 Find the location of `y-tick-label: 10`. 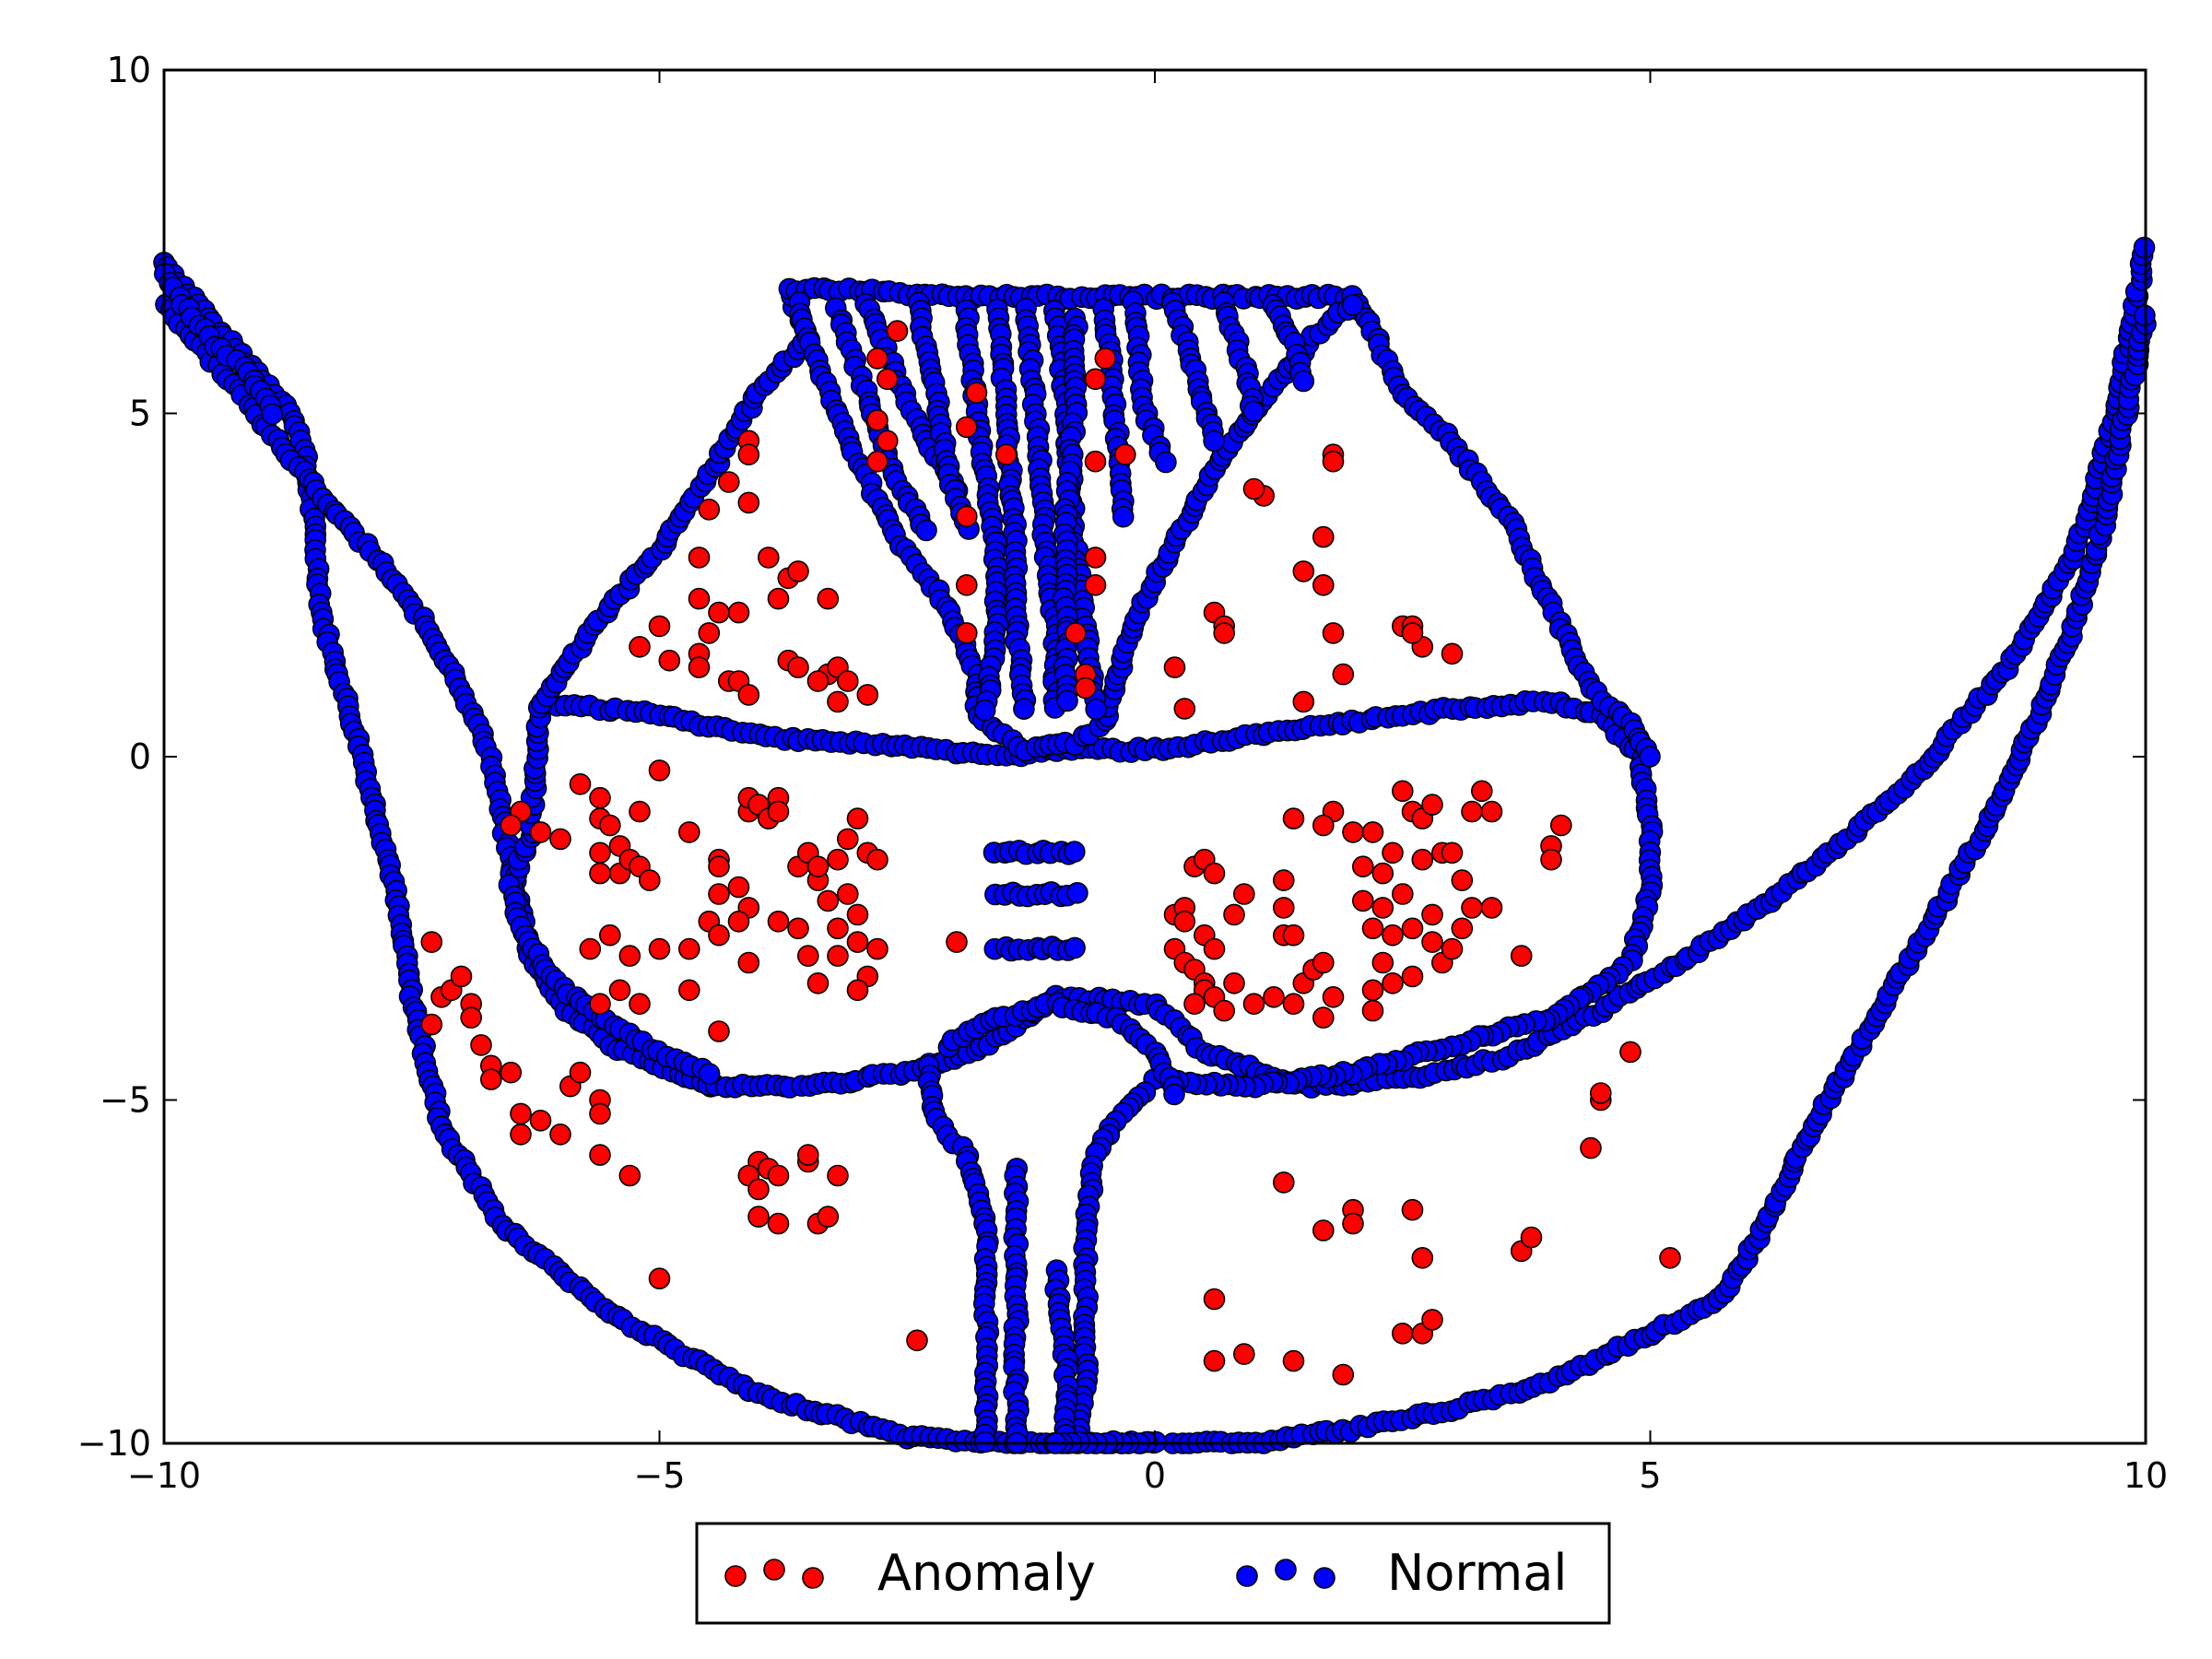

y-tick-label: 10 is located at coordinates (129, 70).